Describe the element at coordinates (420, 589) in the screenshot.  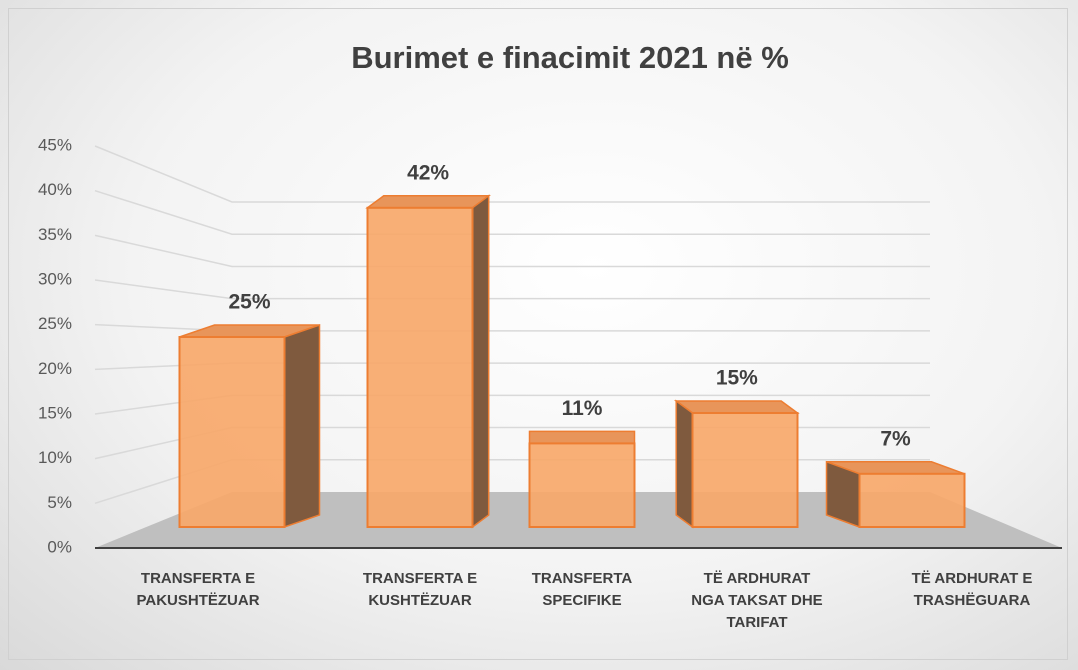
I see `x-tick-label: TRANSFERTA E KUSHTËZUAR` at that location.